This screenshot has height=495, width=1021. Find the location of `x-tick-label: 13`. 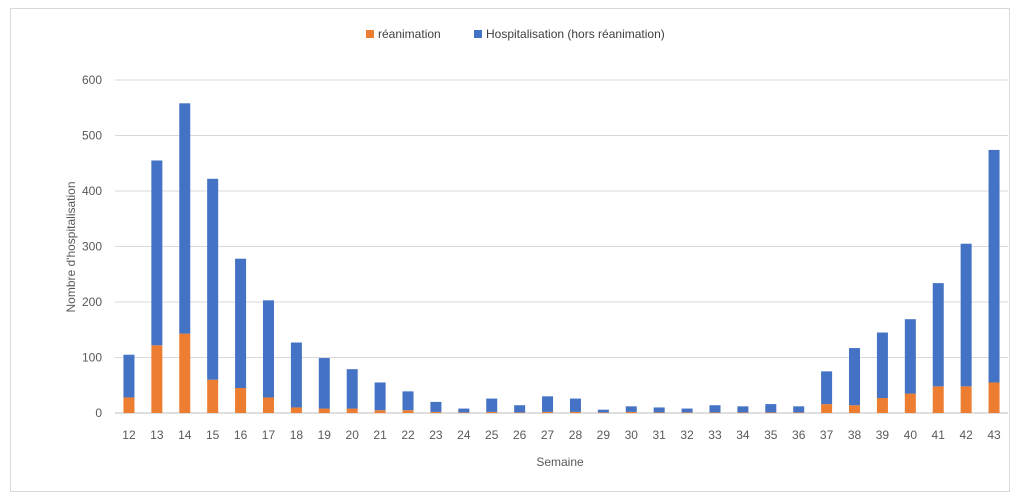

x-tick-label: 13 is located at coordinates (157, 435).